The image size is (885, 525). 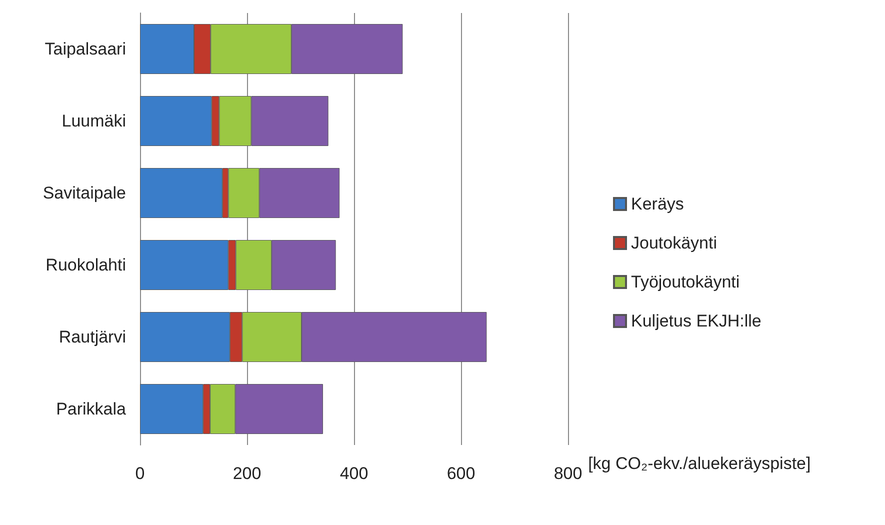 I want to click on legend-label: Joutokäynti, so click(x=674, y=243).